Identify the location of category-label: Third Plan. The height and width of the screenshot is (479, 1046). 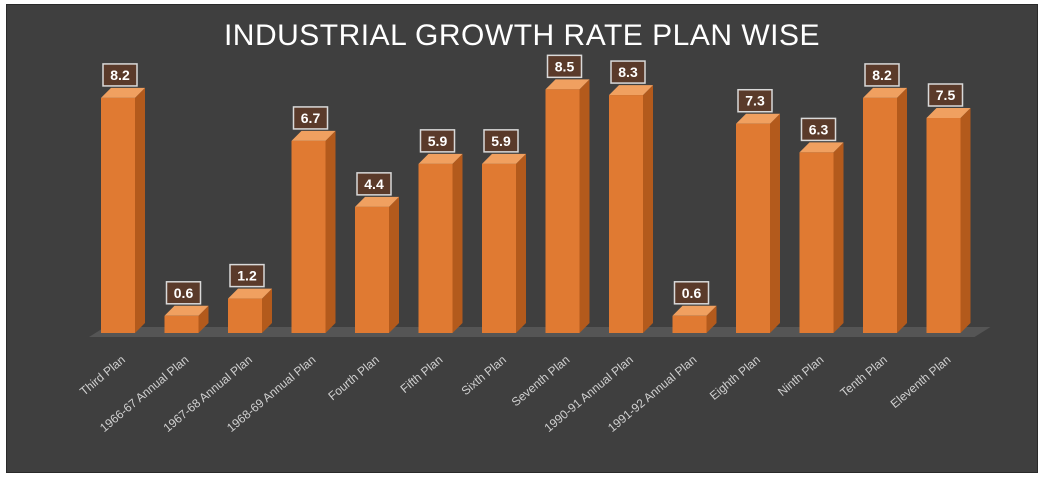
(102, 376).